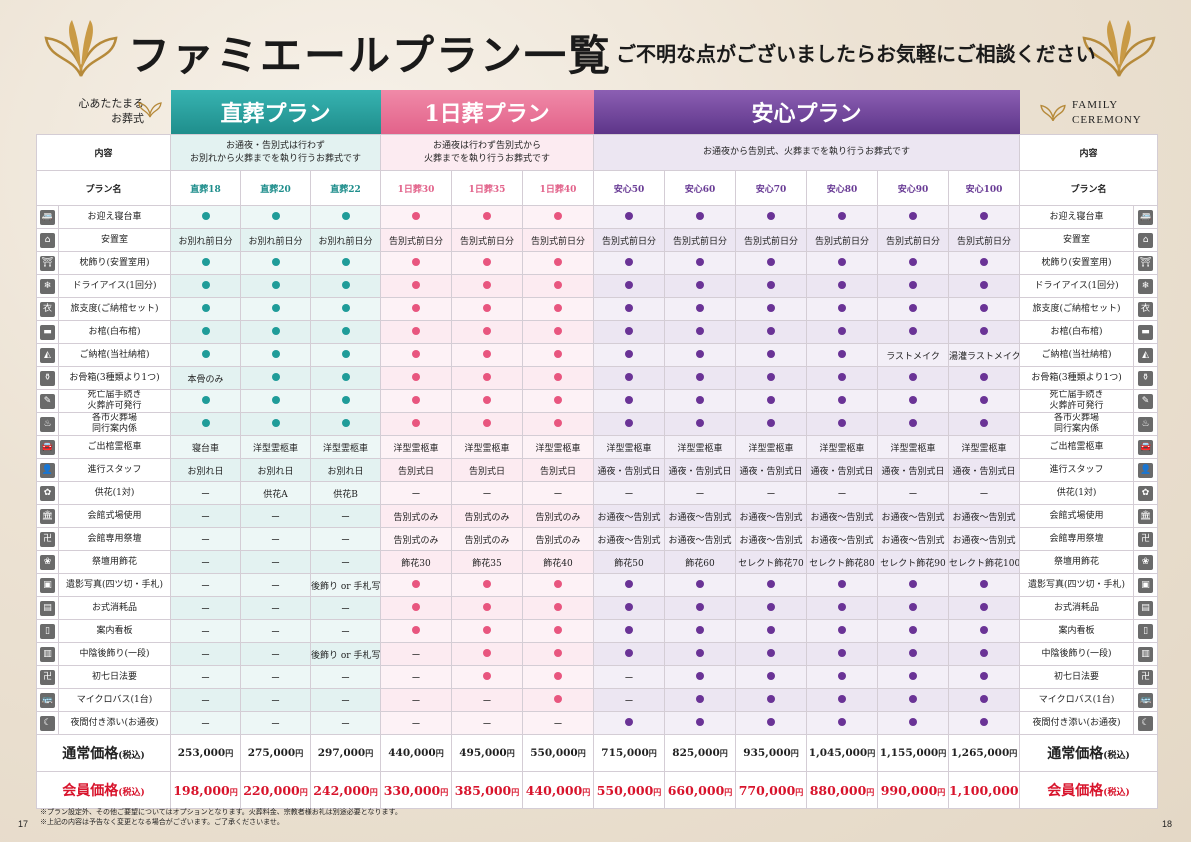  I want to click on content-head-left: 内容, so click(103, 152).